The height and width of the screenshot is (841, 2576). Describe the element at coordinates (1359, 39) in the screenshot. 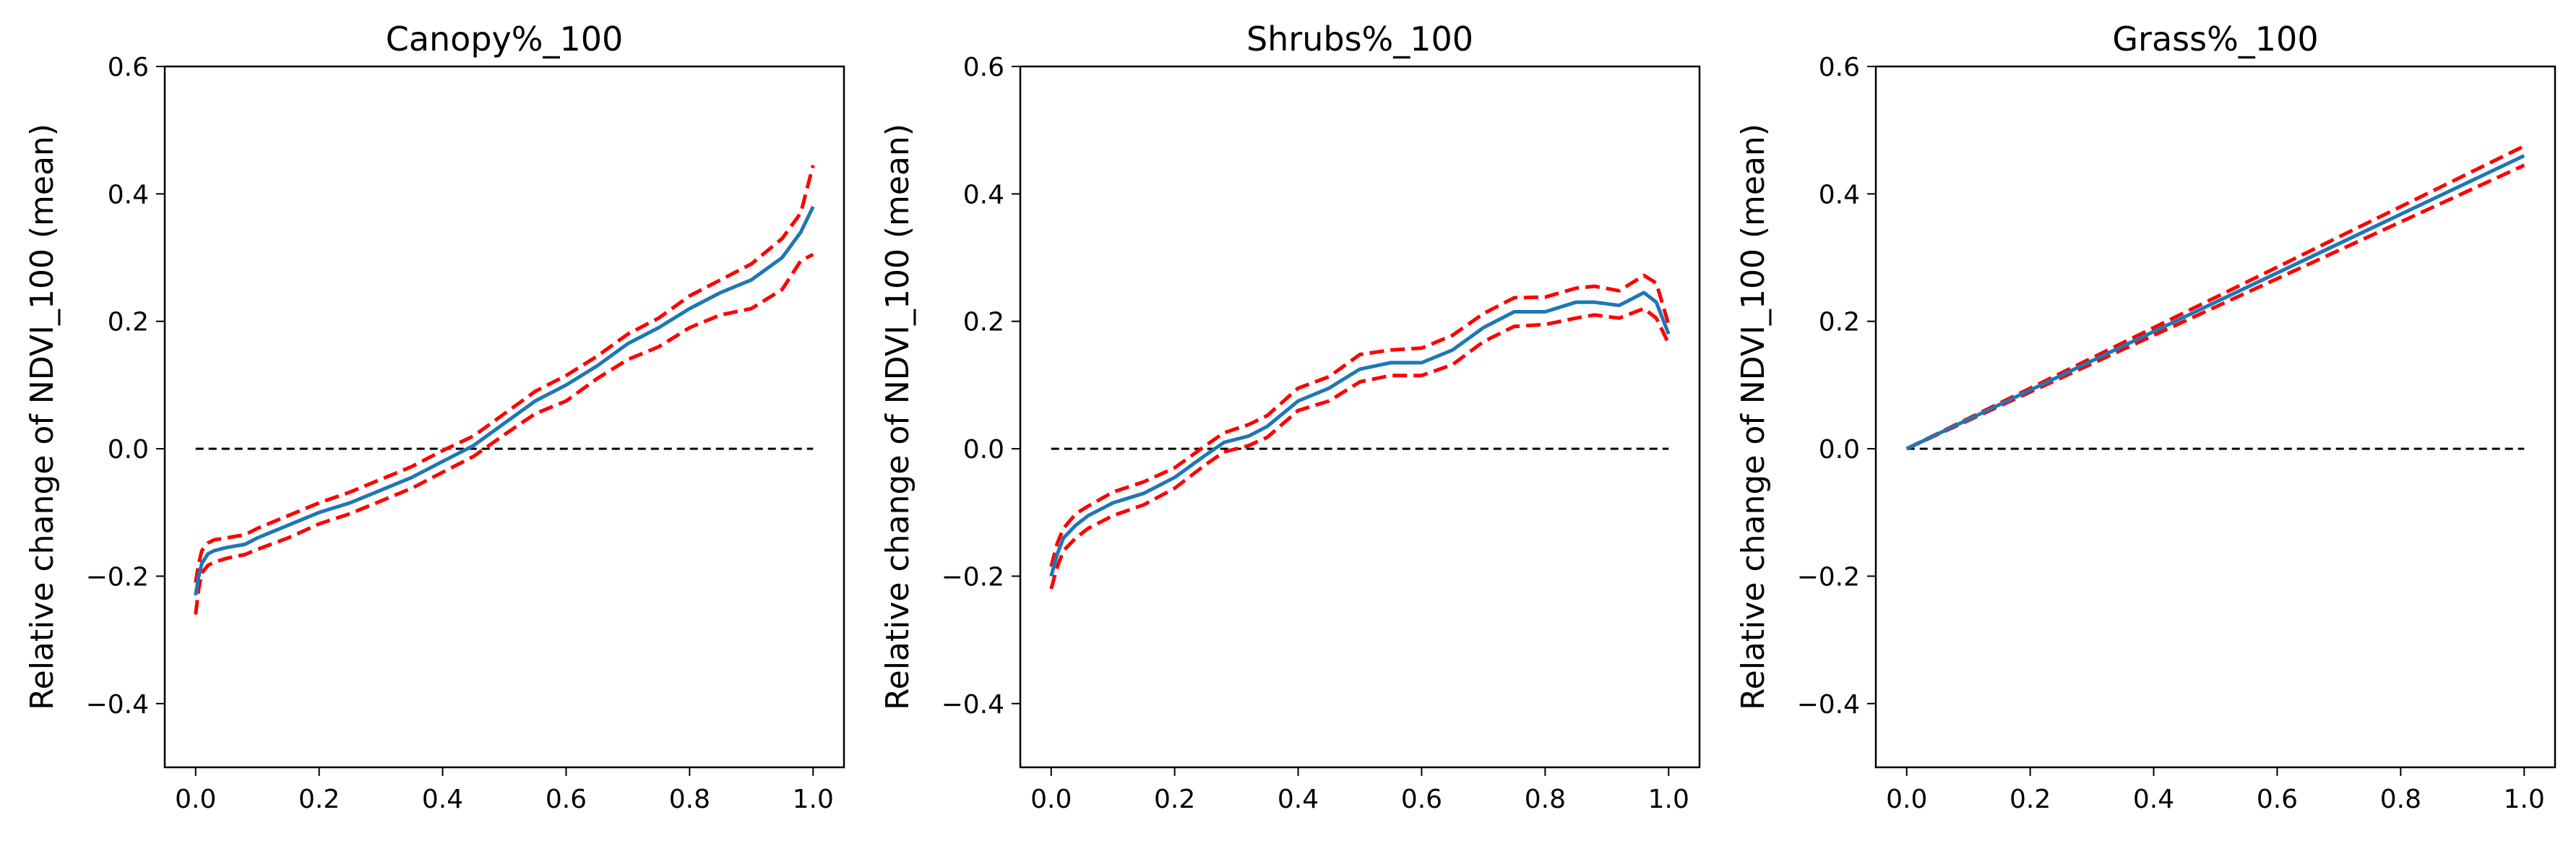

I see `chart-title: Shrubs%_100` at that location.